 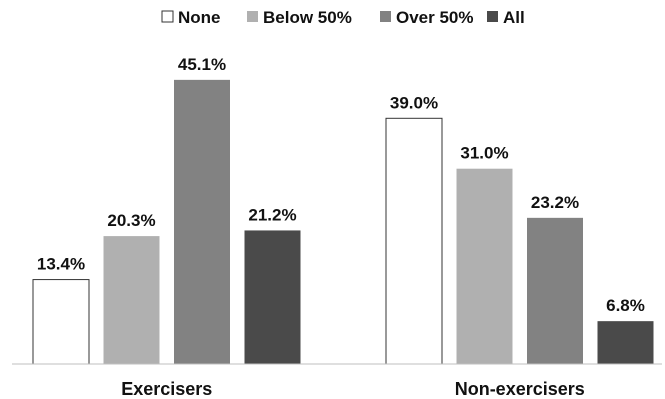 I want to click on category-labels: Exercisers Non-exercisers, so click(x=353, y=389).